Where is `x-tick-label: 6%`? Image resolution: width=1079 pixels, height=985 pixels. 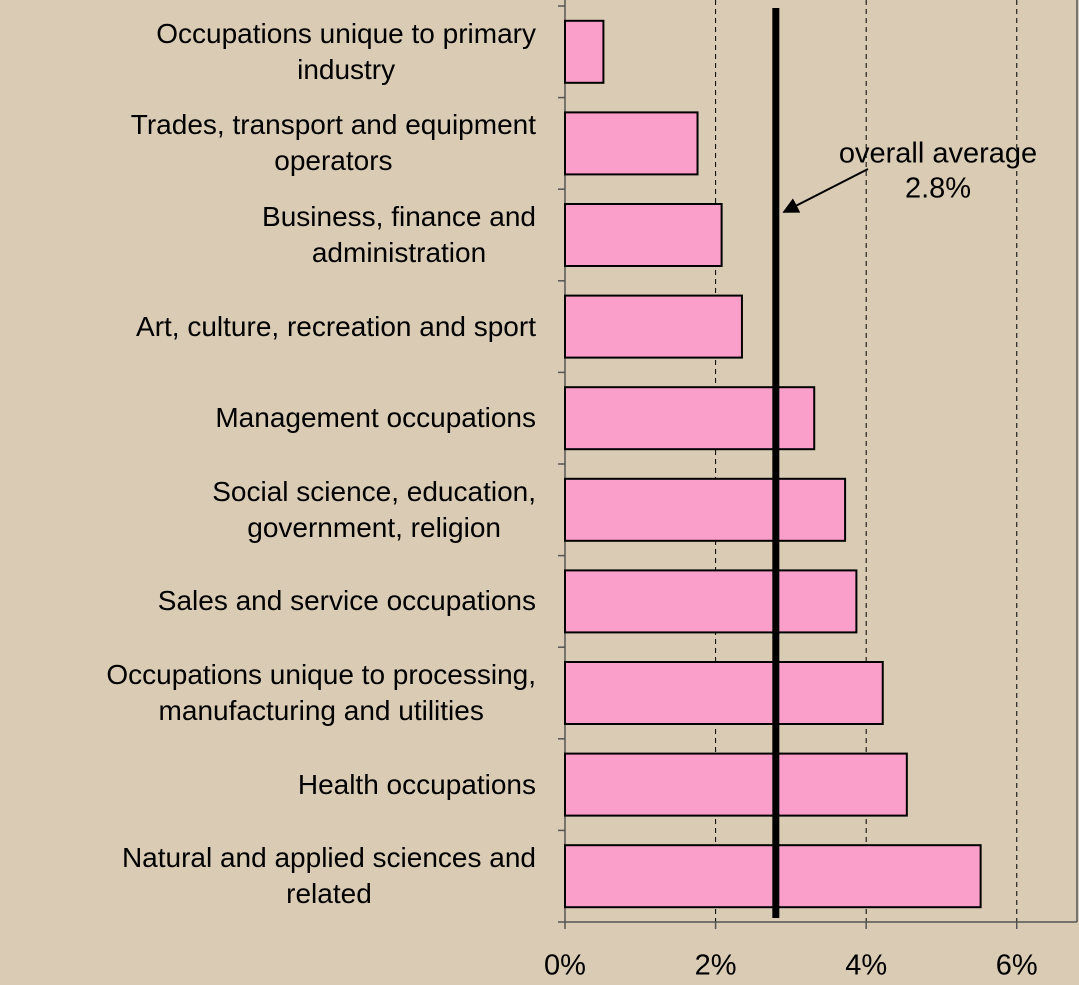
x-tick-label: 6% is located at coordinates (1017, 966).